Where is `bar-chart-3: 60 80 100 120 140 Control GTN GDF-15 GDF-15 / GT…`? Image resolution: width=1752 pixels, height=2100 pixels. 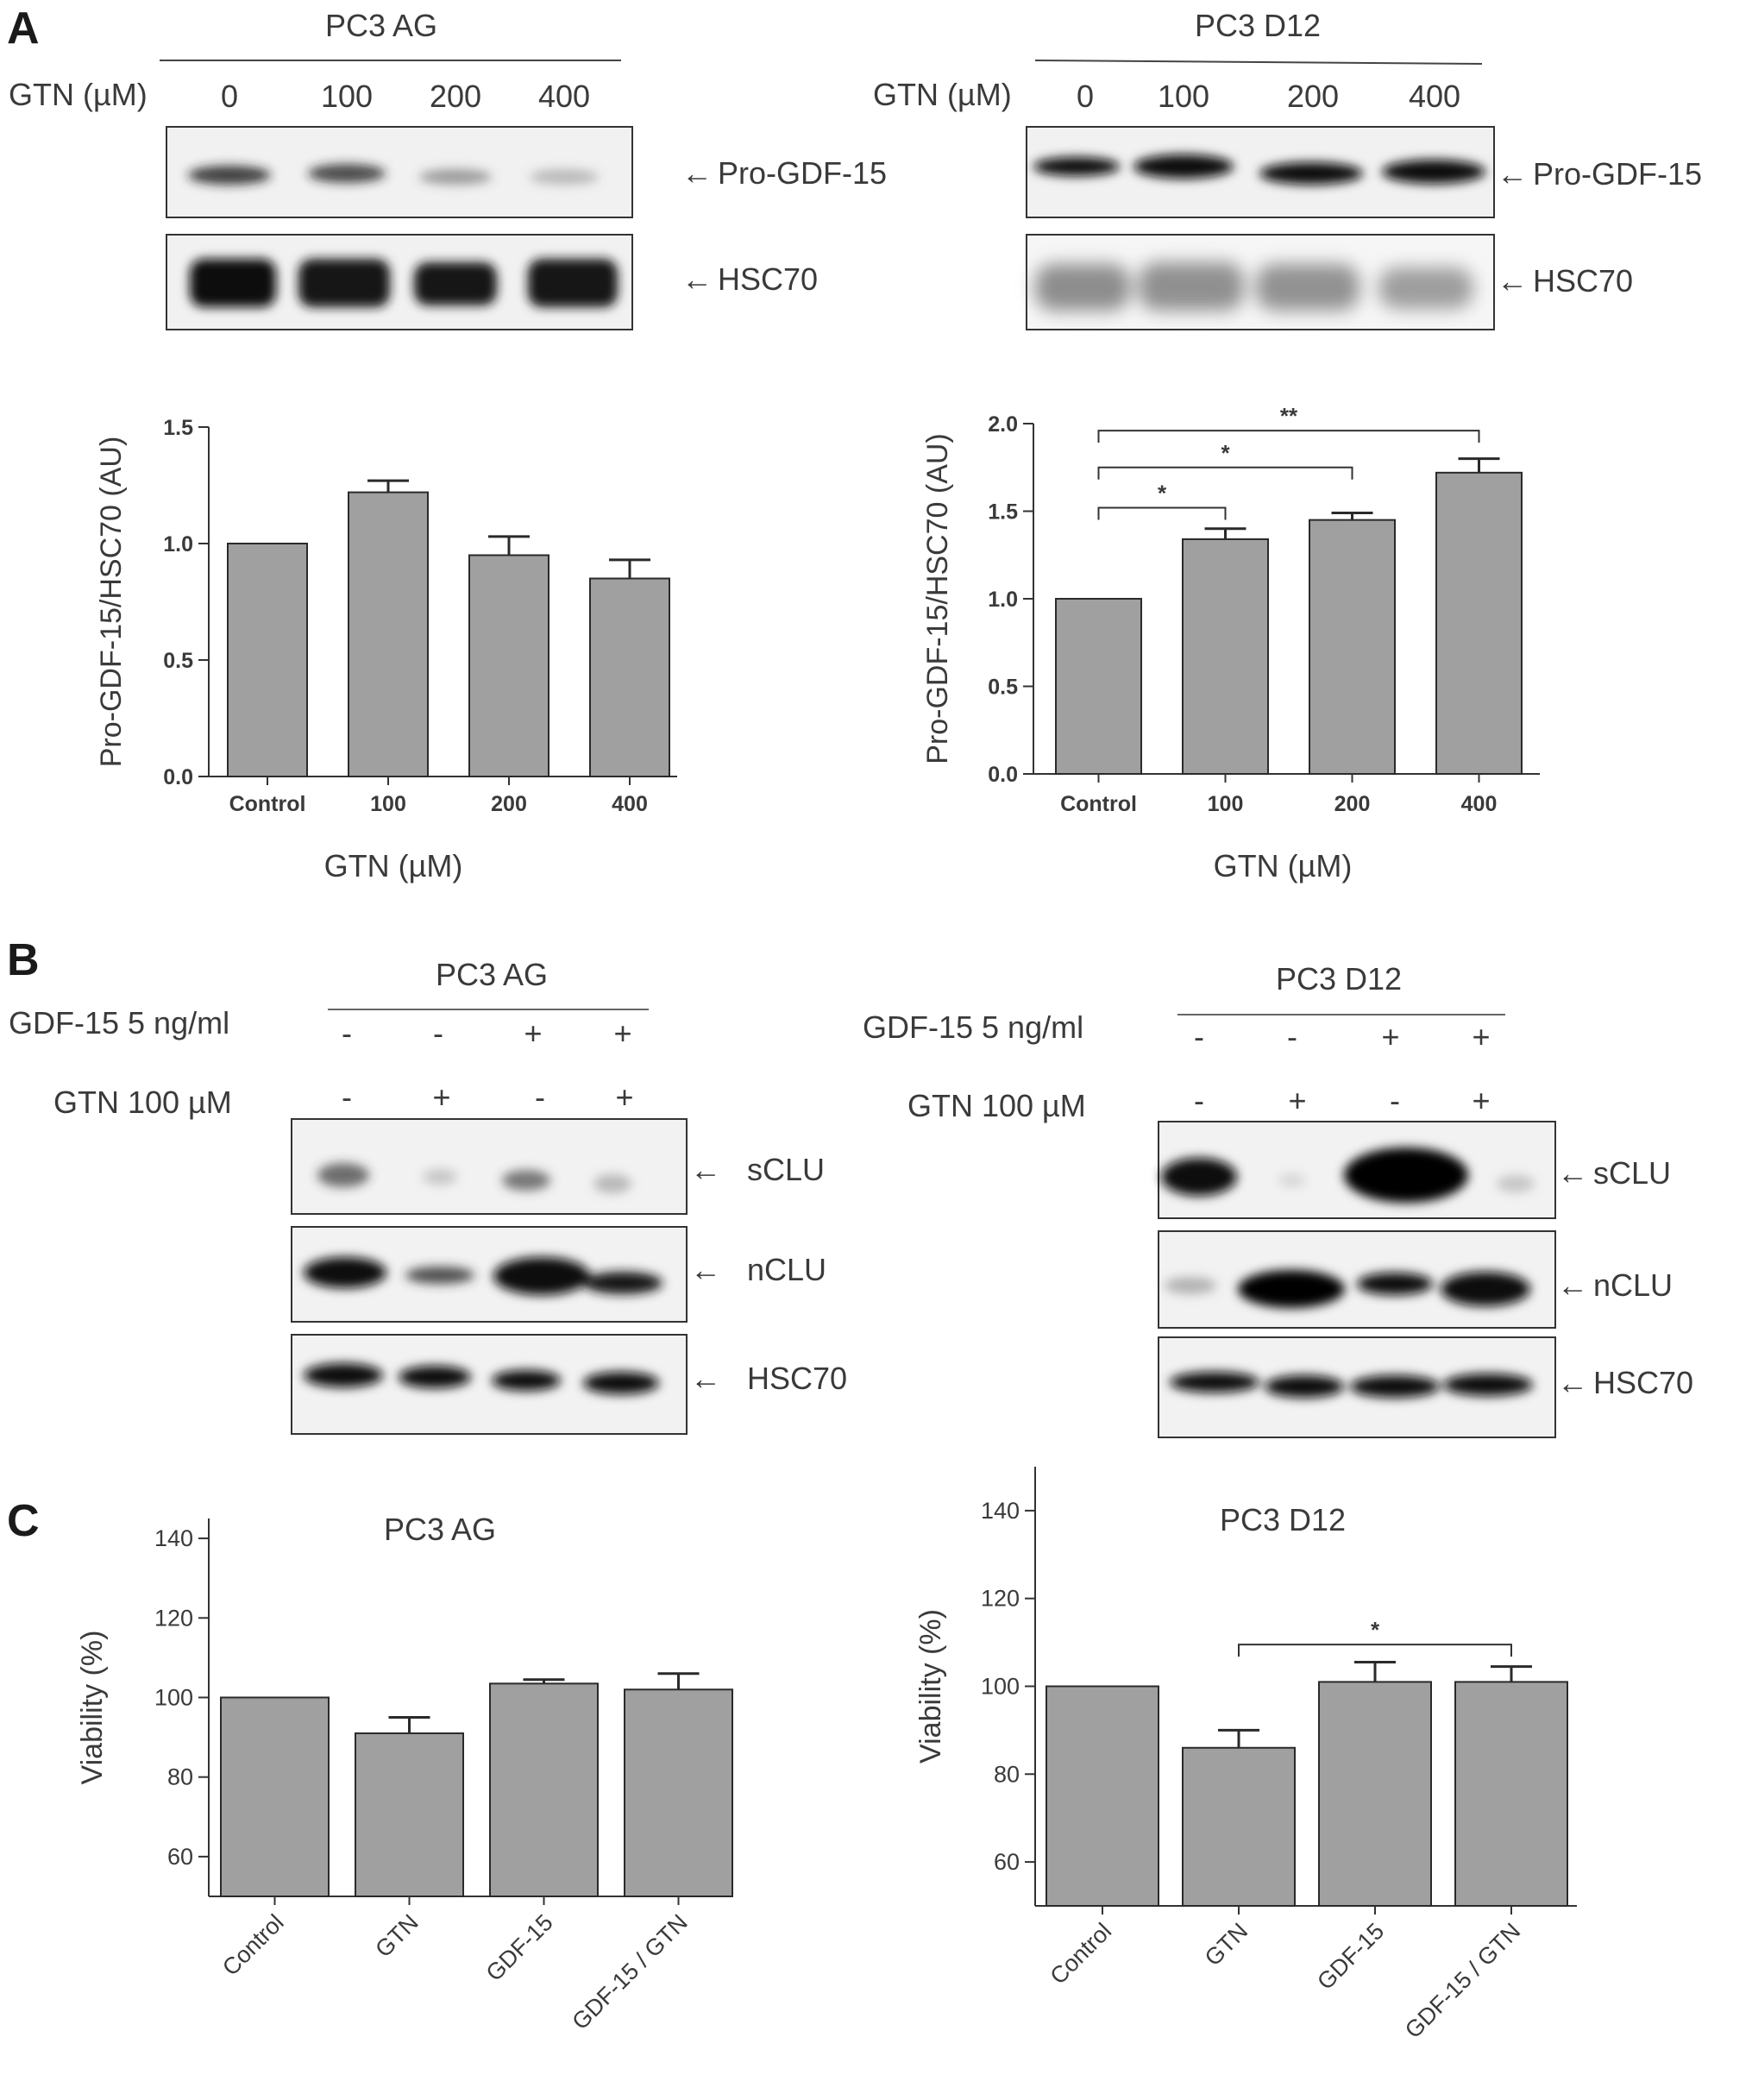 bar-chart-3: 60 80 100 120 140 Control GTN GDF-15 GDF-15 / GT… is located at coordinates (404, 1773).